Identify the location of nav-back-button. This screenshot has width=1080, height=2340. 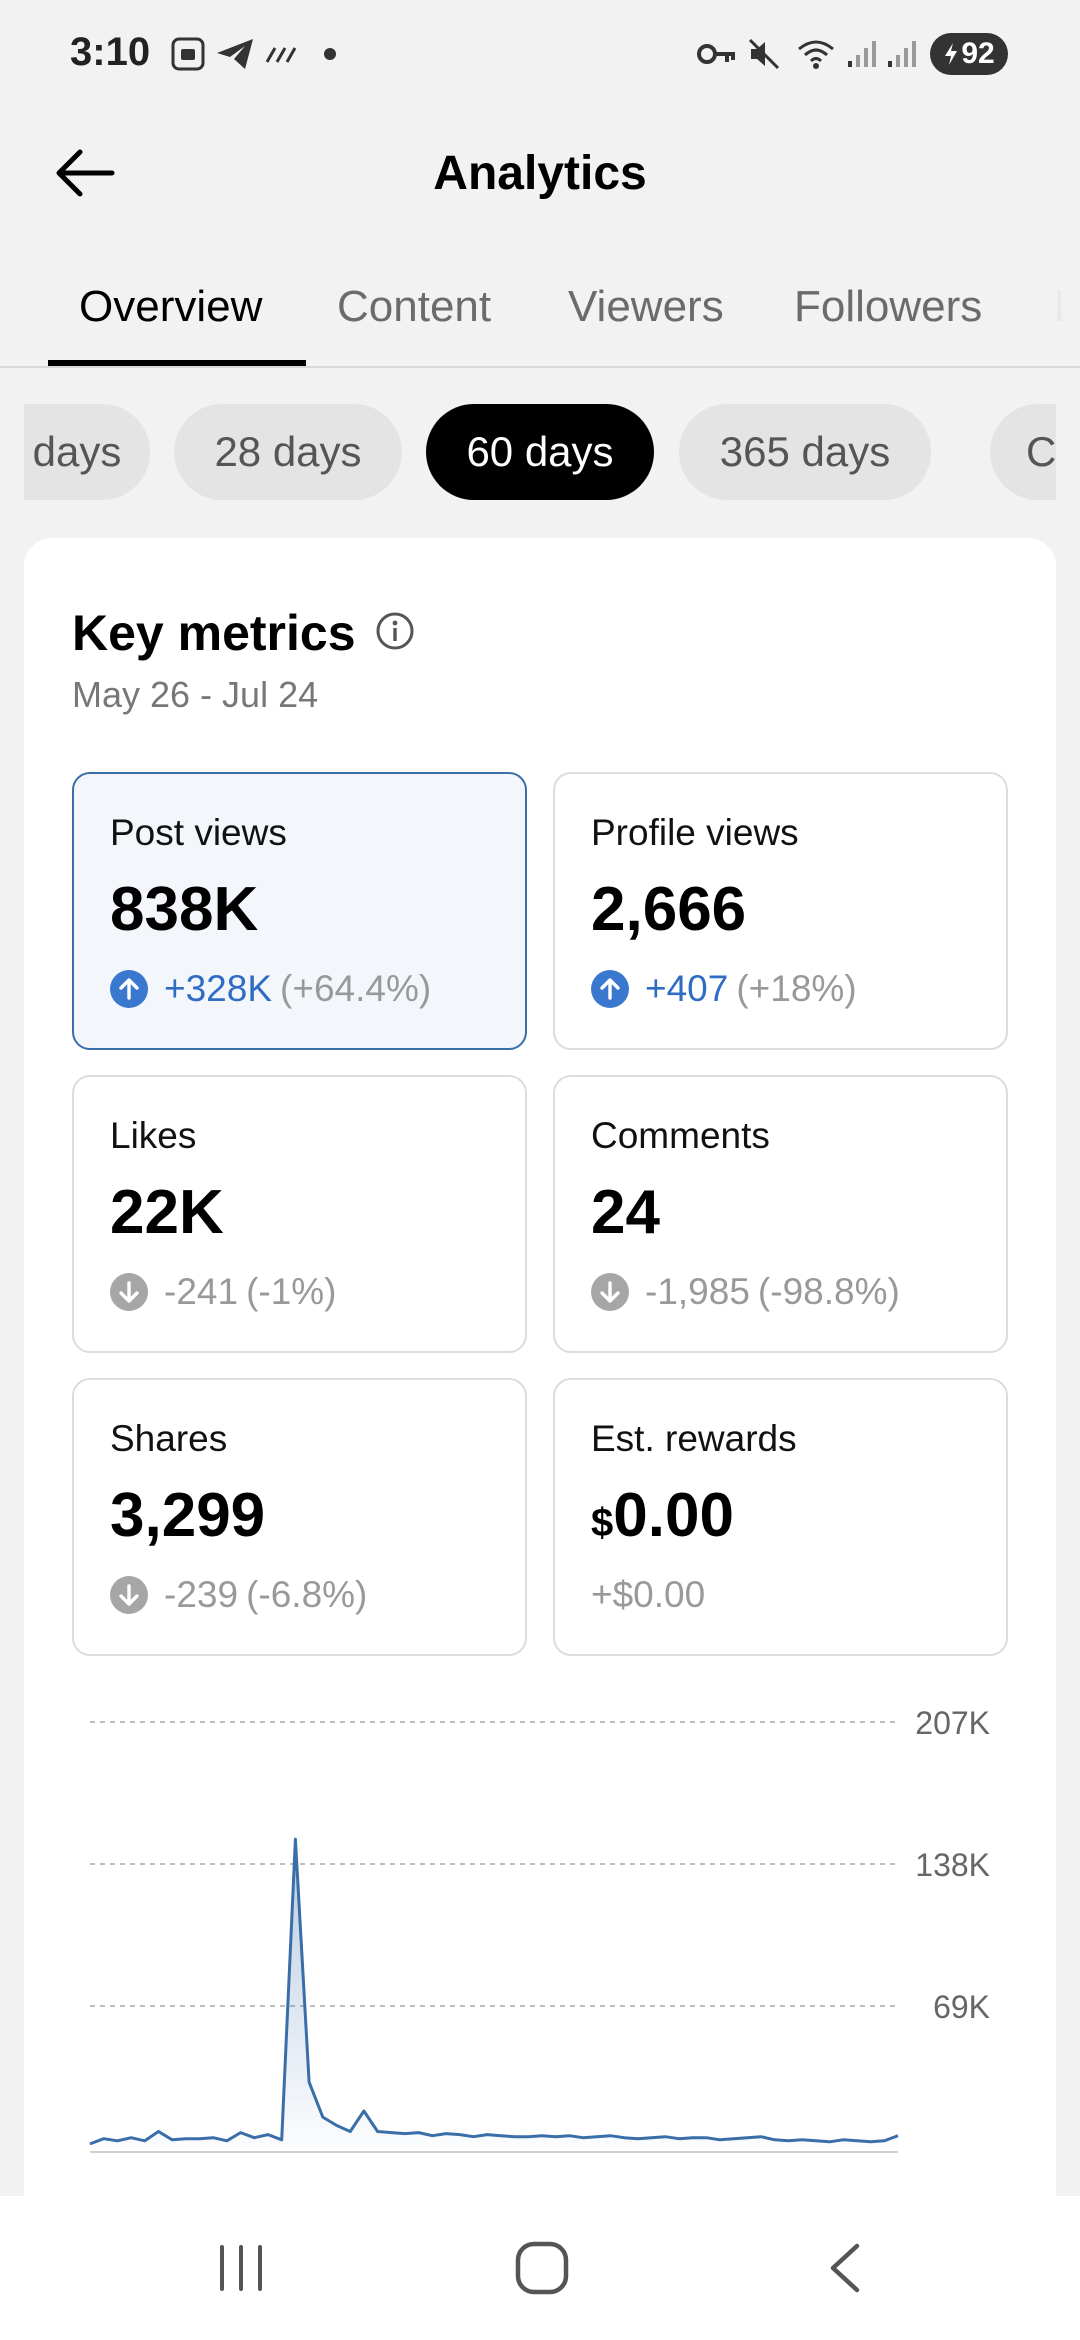
(845, 2268).